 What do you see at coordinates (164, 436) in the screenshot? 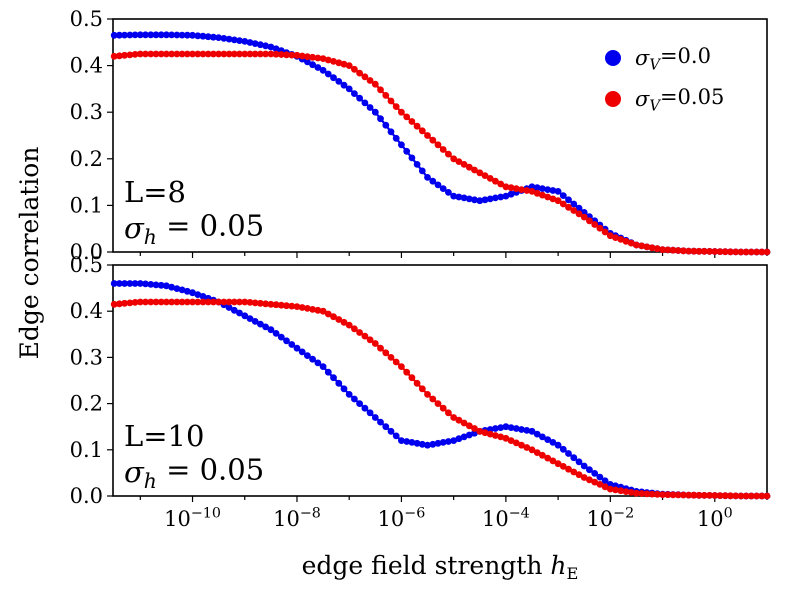
I see `annotation-size-label: L=10` at bounding box center [164, 436].